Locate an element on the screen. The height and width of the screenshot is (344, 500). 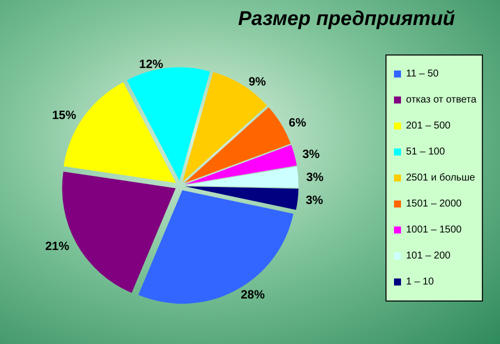
data-label: 21% is located at coordinates (57, 245).